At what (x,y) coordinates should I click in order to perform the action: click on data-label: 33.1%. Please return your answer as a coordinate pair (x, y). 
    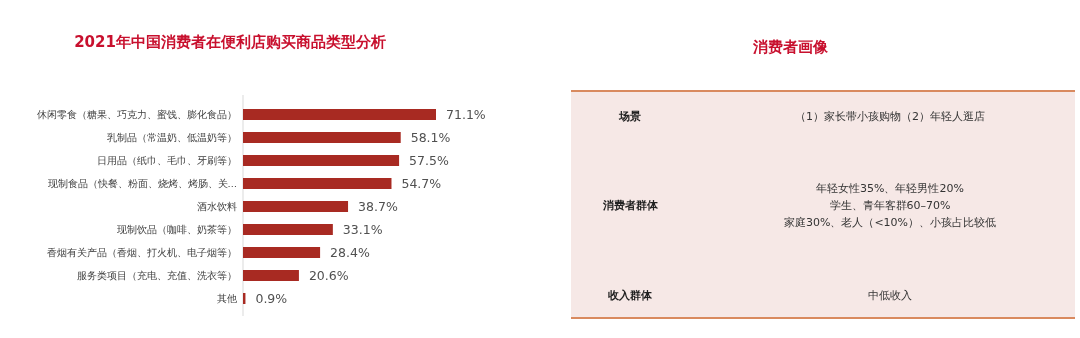
    Looking at the image, I should click on (362, 229).